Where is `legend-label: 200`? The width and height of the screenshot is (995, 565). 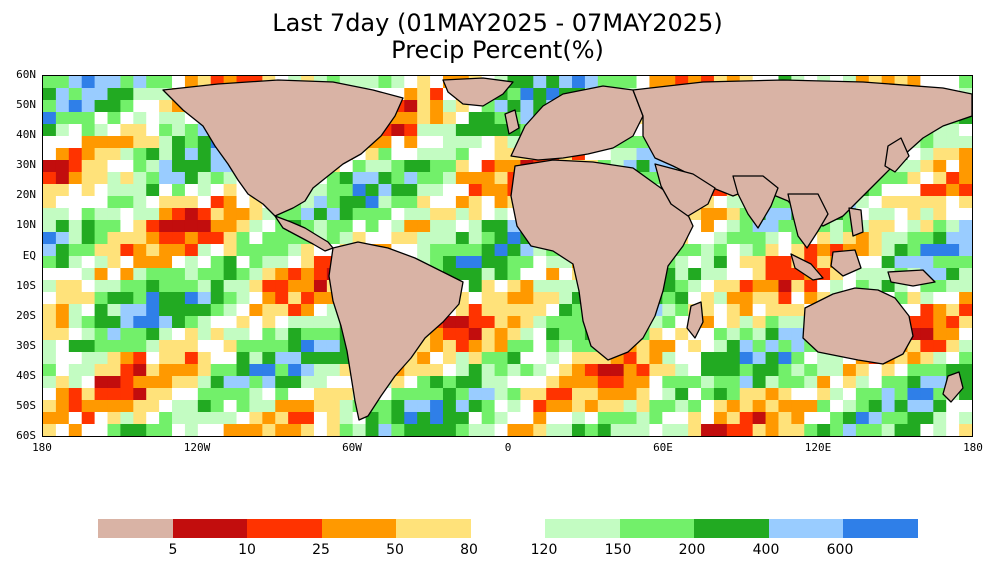 legend-label: 200 is located at coordinates (692, 550).